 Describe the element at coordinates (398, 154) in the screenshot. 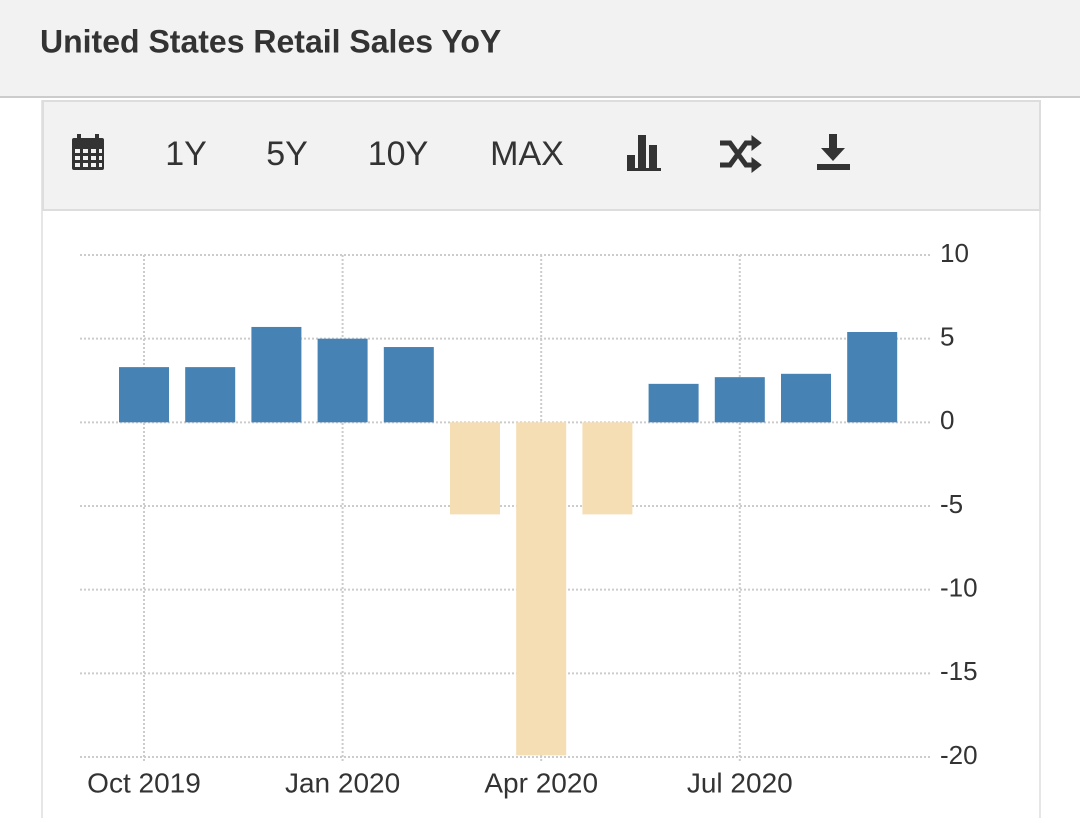

I see `range-button: 10Y` at that location.